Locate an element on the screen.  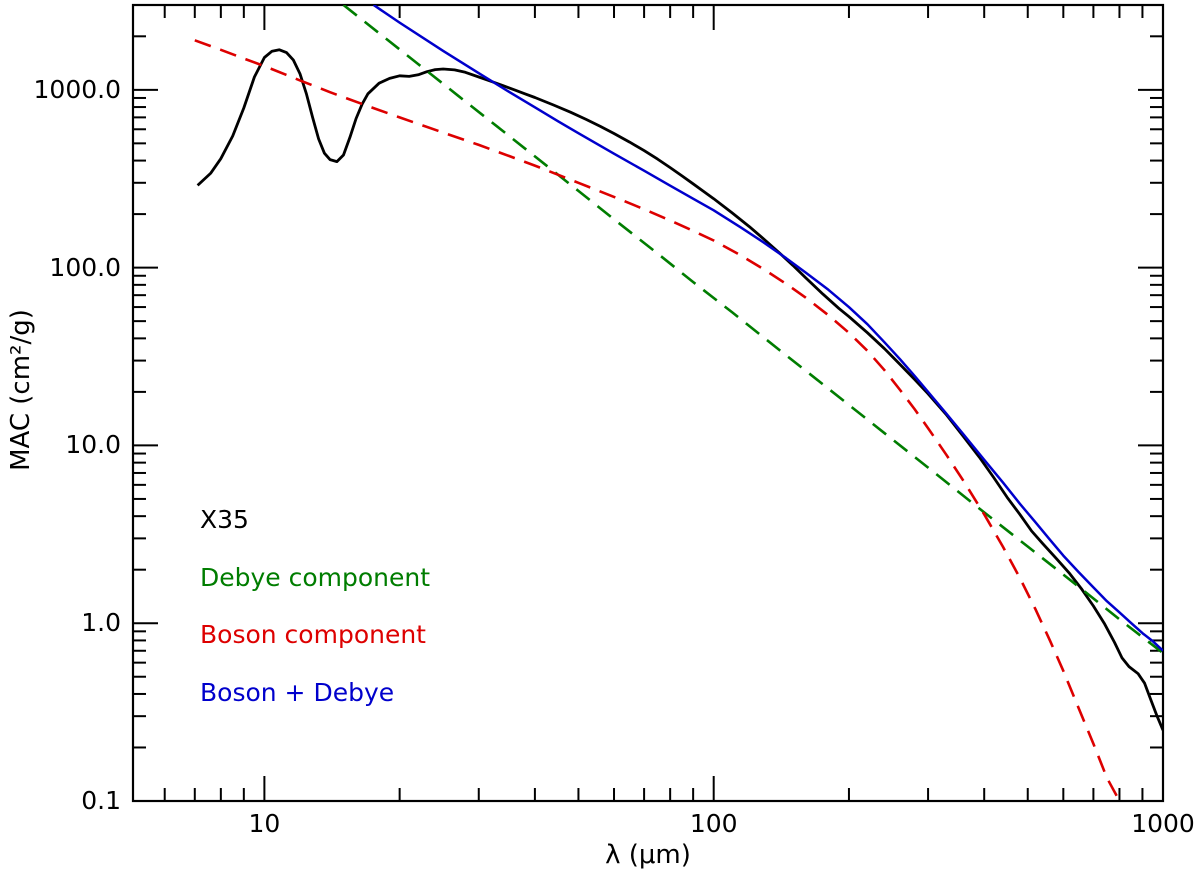
x-tick-label: 10 is located at coordinates (264, 823).